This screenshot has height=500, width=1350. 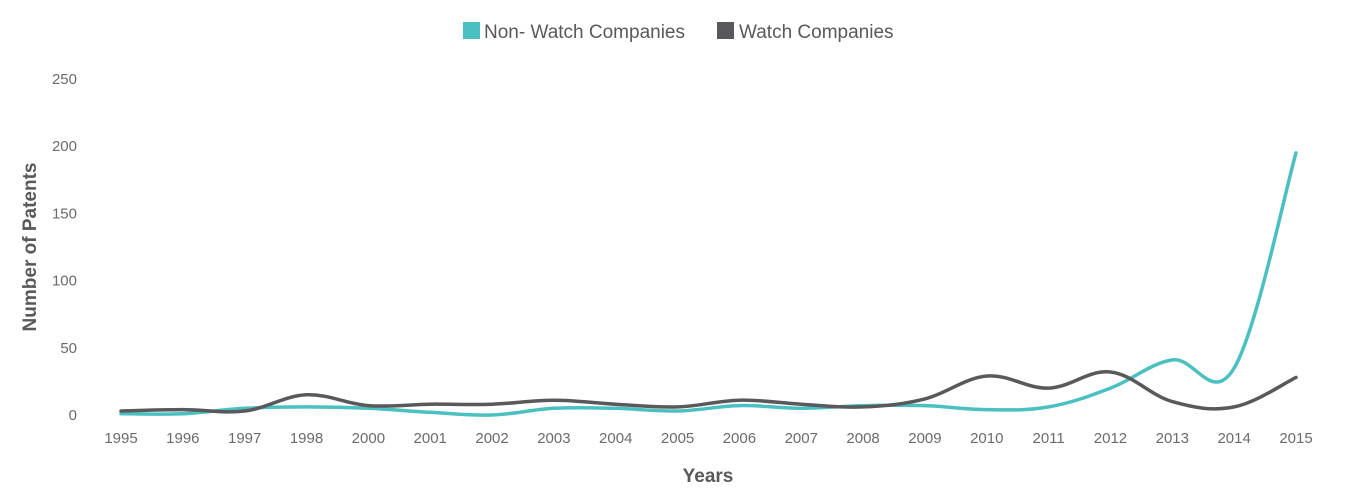 I want to click on x-tick-label: 2012, so click(x=1110, y=438).